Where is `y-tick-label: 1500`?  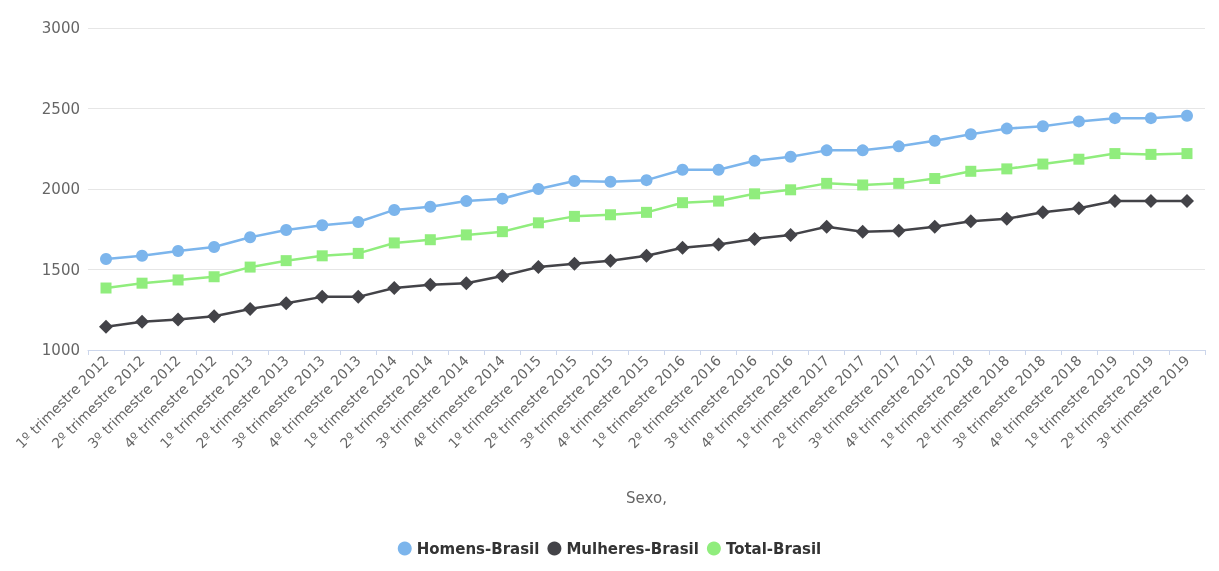
y-tick-label: 1500 is located at coordinates (60, 269).